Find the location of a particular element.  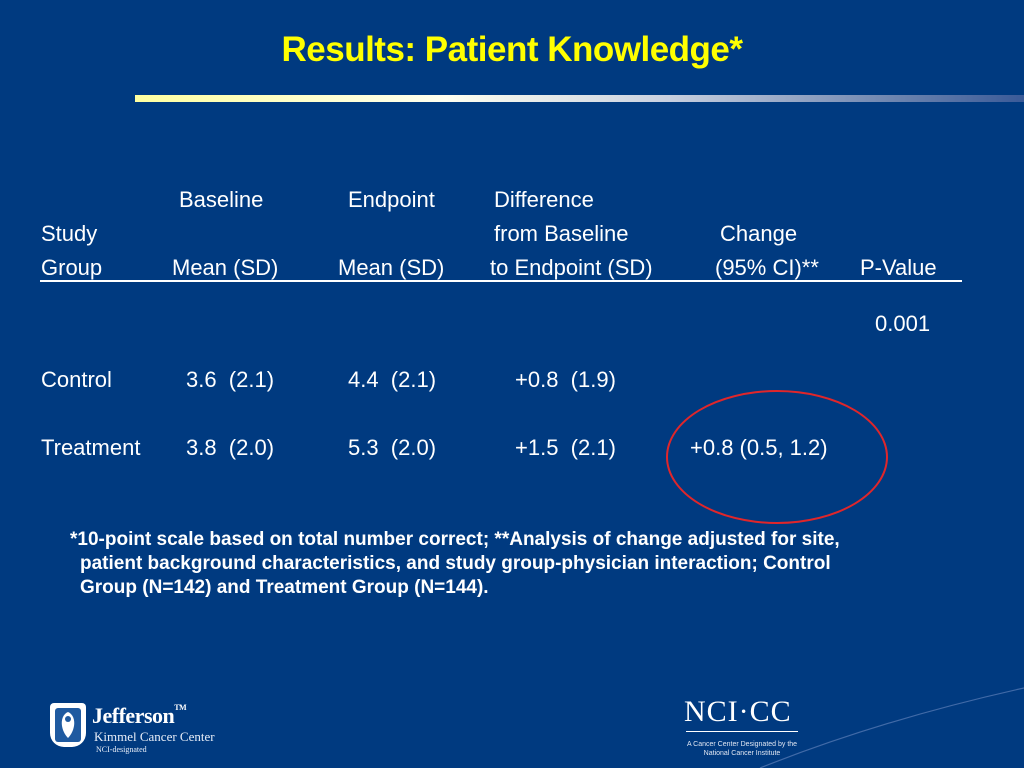

row-endpoint: 5.3 (2.0) is located at coordinates (392, 447).